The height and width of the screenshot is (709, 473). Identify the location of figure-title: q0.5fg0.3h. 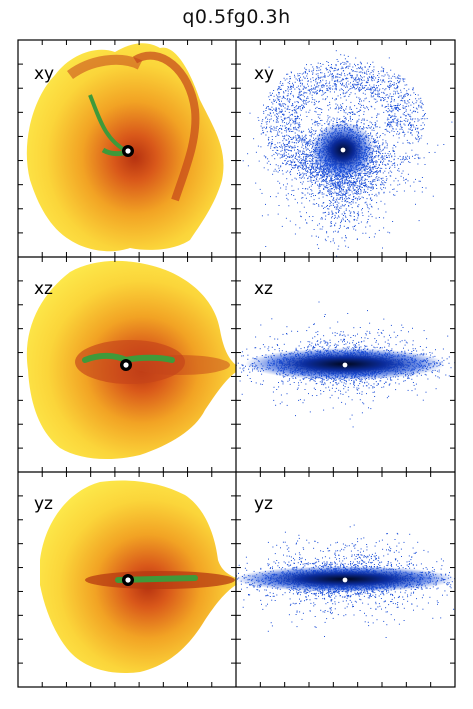
(236, 17).